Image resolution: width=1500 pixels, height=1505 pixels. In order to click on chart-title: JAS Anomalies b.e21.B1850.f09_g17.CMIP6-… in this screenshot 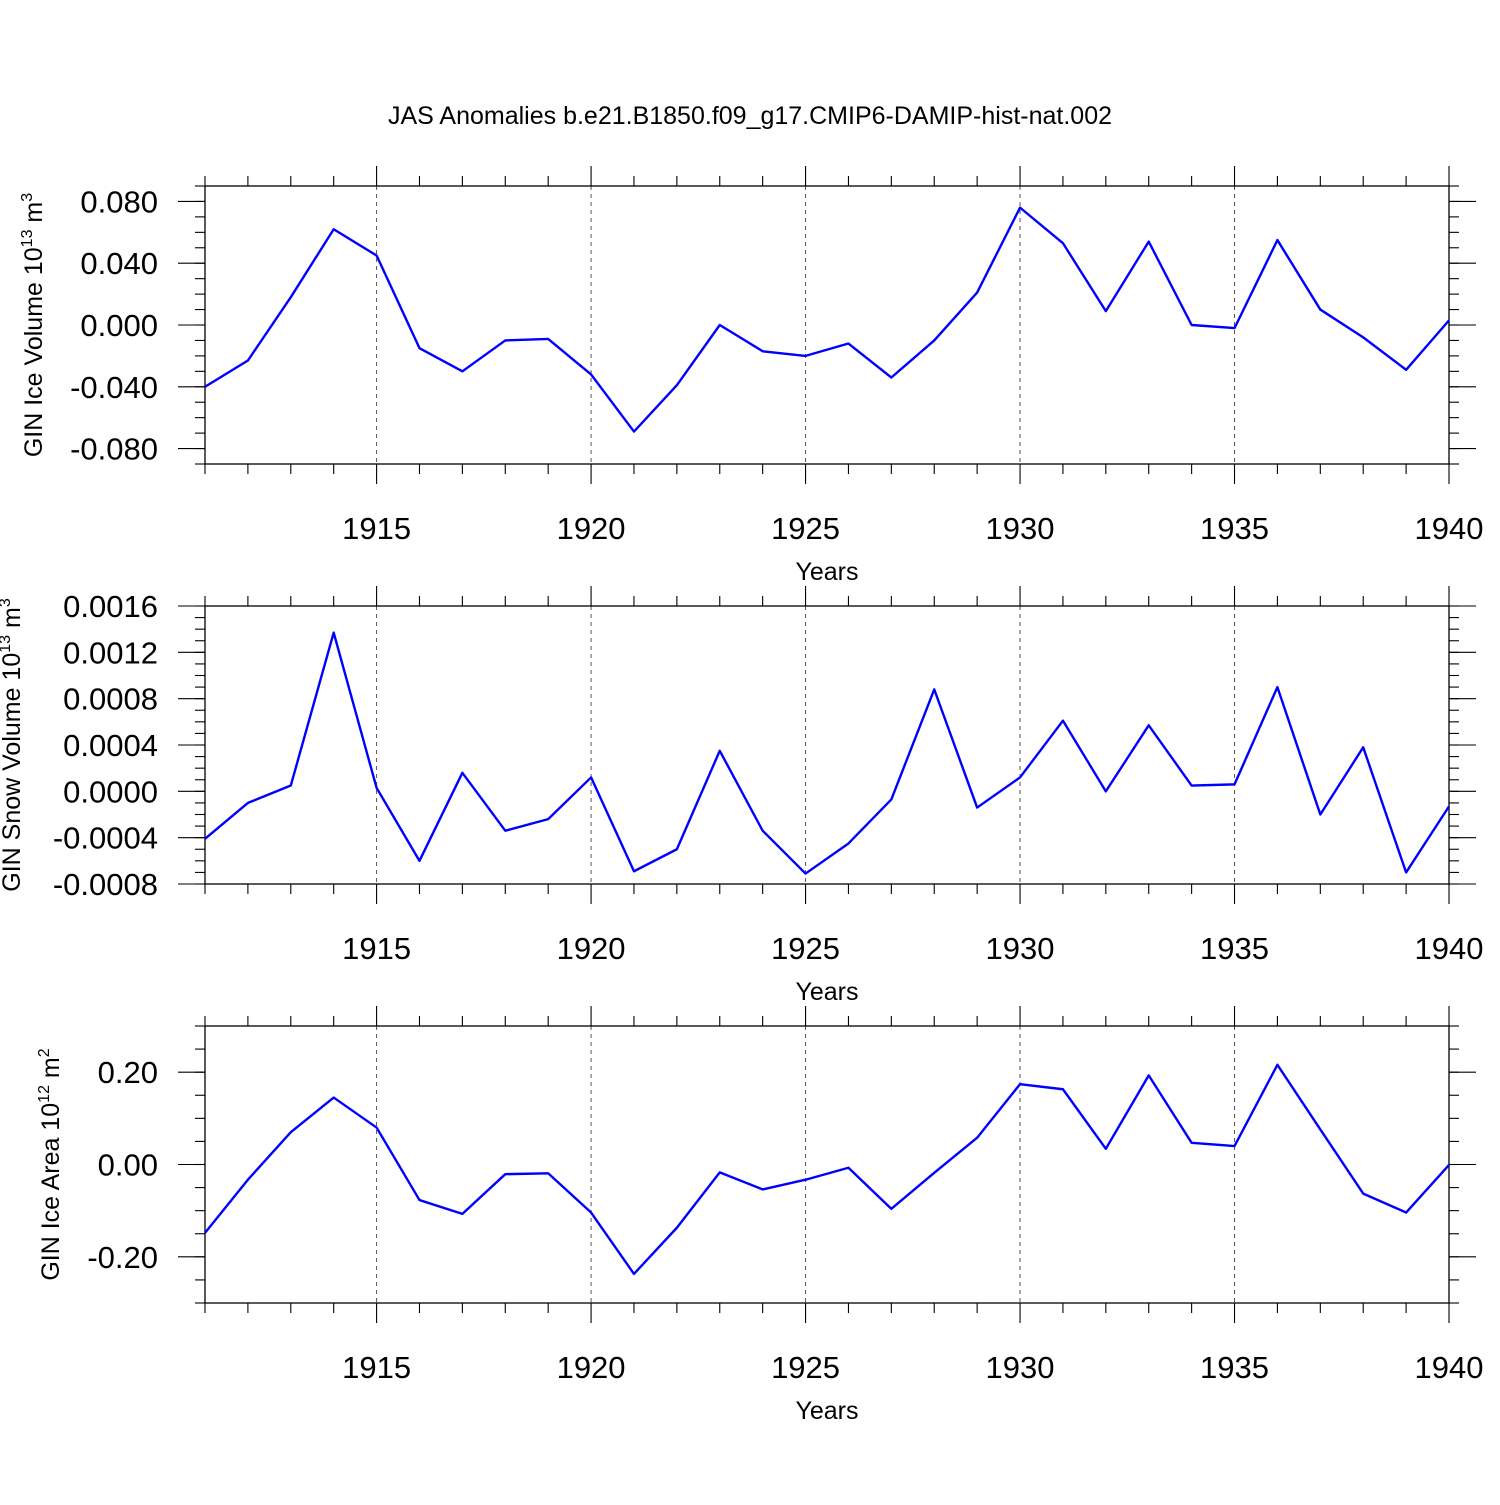, I will do `click(750, 116)`.